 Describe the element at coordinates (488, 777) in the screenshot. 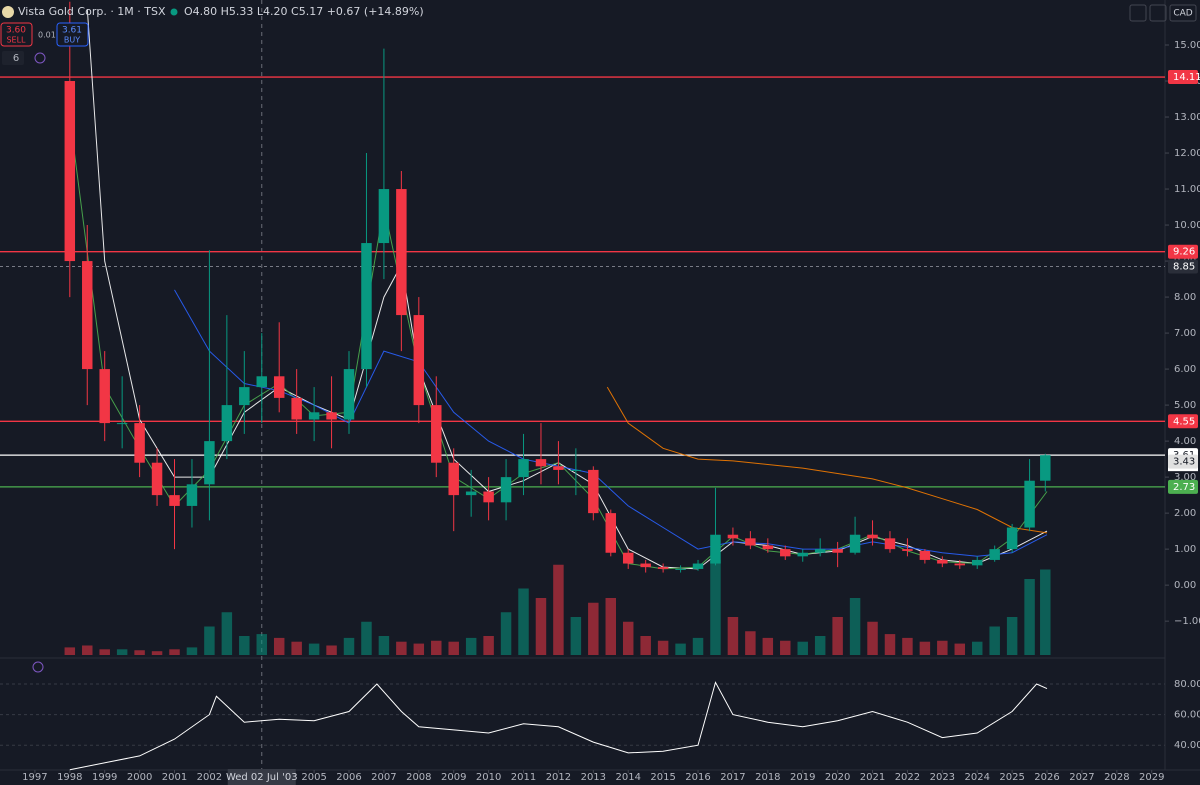

I see `x-tick-label: 2010` at that location.